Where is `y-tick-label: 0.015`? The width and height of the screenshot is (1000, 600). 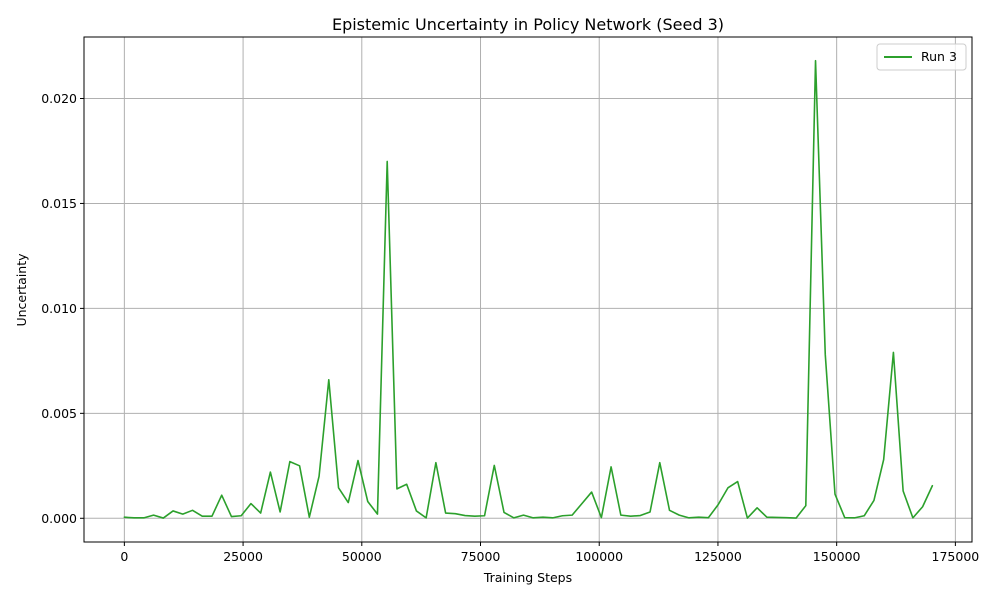 y-tick-label: 0.015 is located at coordinates (59, 203).